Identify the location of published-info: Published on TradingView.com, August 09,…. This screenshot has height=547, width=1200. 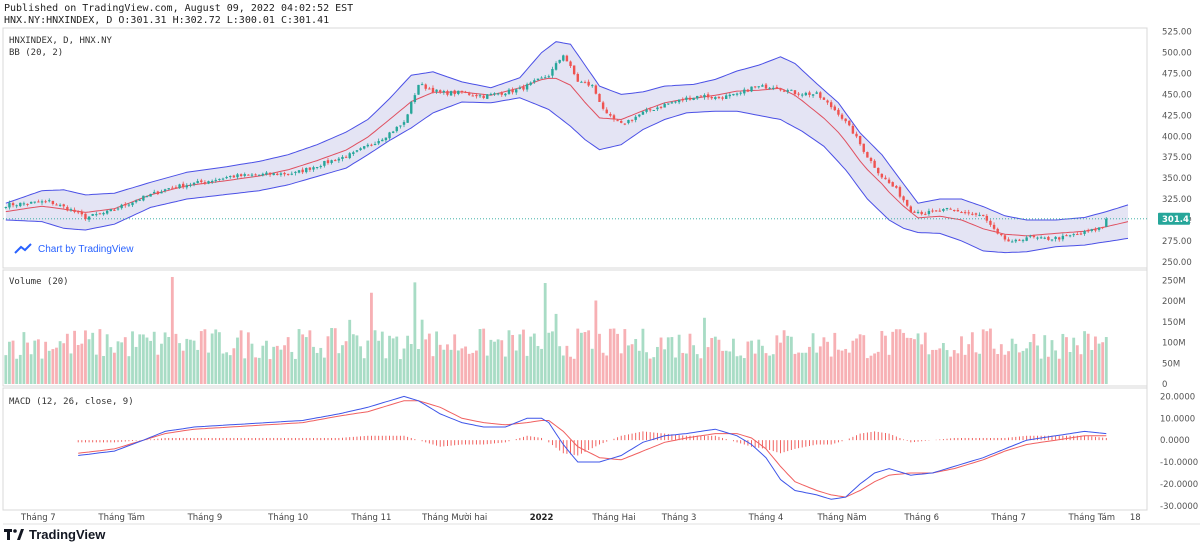
(179, 8).